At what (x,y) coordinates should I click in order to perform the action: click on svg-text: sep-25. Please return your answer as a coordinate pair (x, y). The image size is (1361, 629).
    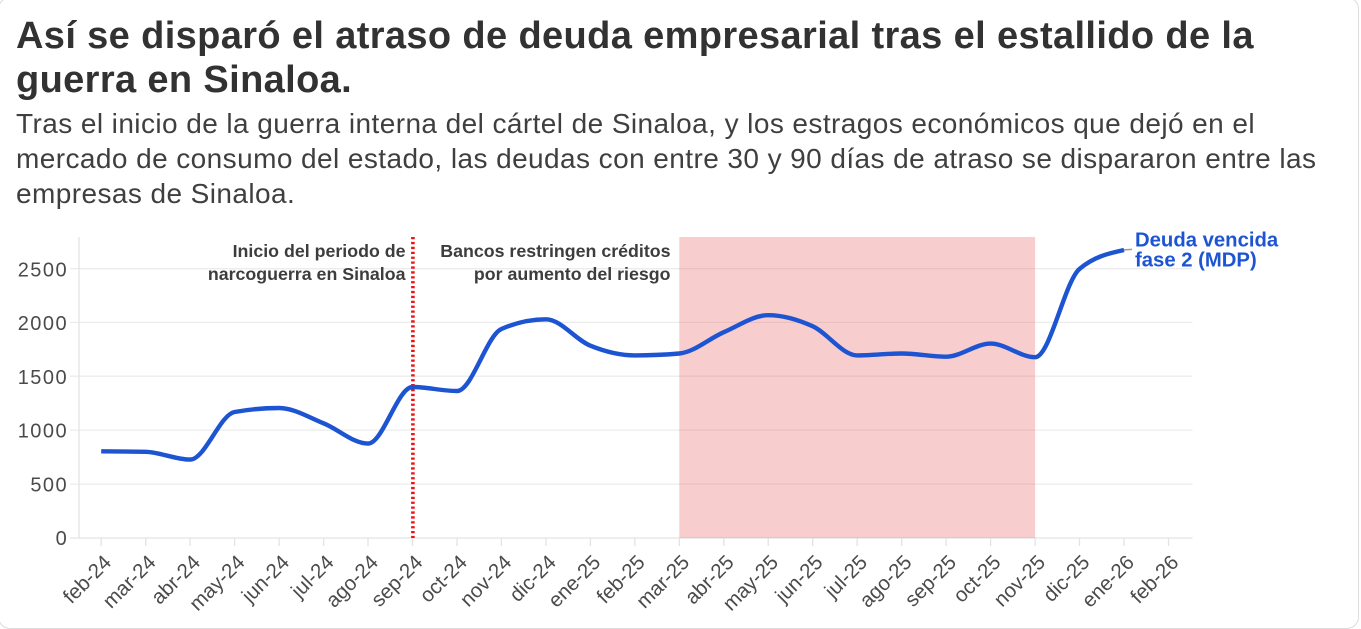
    Looking at the image, I should click on (930, 581).